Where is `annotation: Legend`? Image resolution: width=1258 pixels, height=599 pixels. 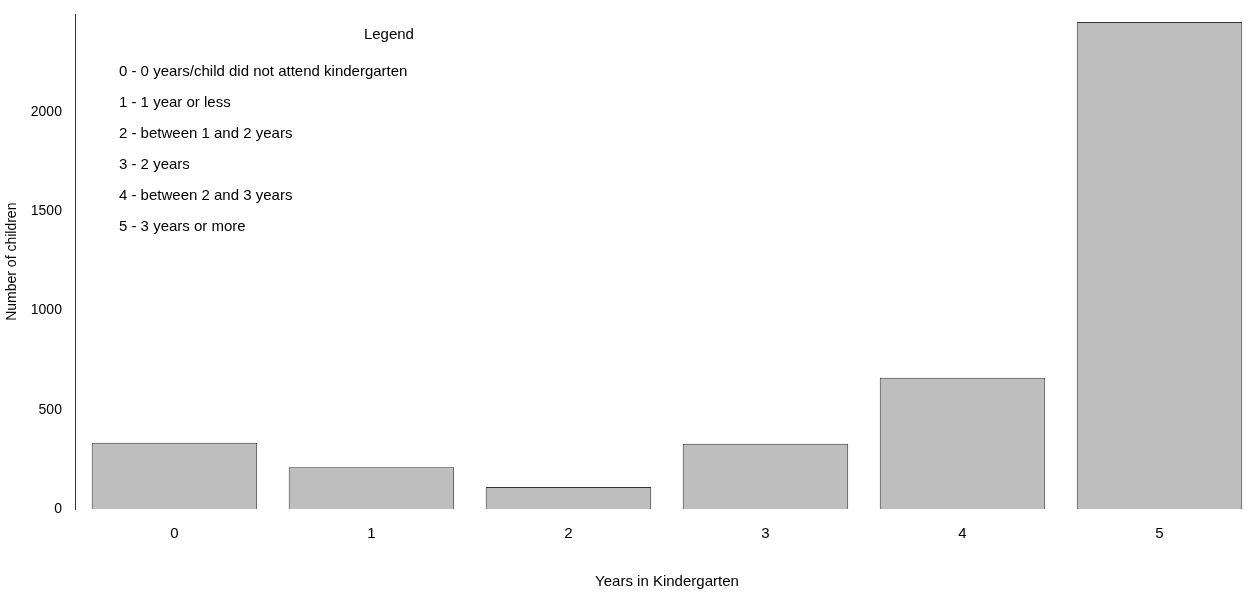
annotation: Legend is located at coordinates (388, 34).